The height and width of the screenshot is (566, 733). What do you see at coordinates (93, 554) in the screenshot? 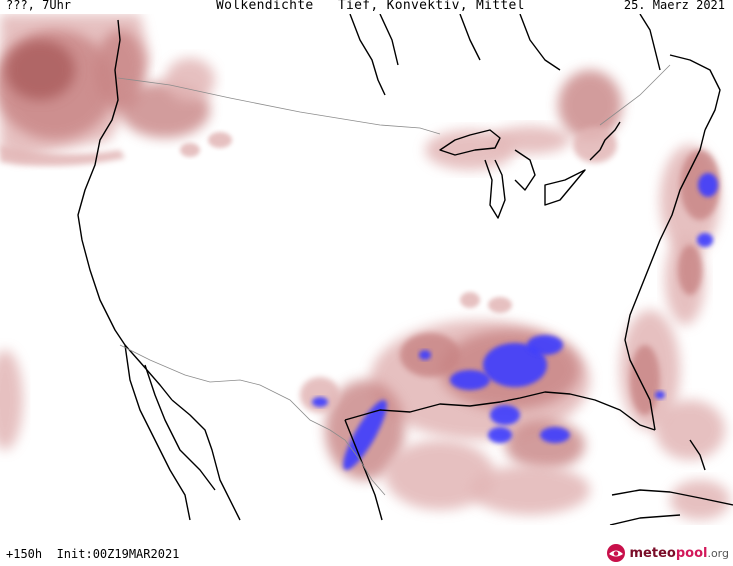
I see `model-run-info: +150h Init:00Z19MAR2021` at bounding box center [93, 554].